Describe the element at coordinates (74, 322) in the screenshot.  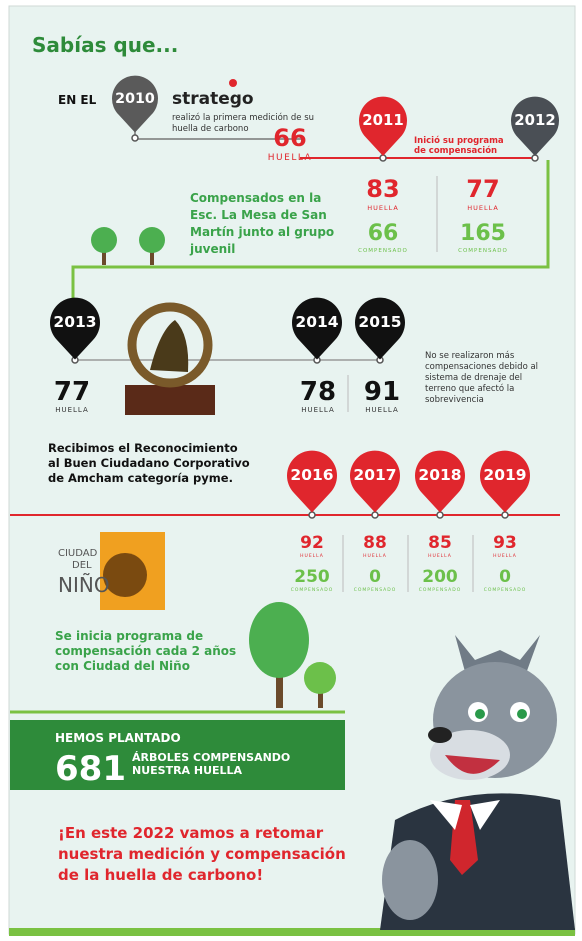
I see `pin-year: 2013` at that location.